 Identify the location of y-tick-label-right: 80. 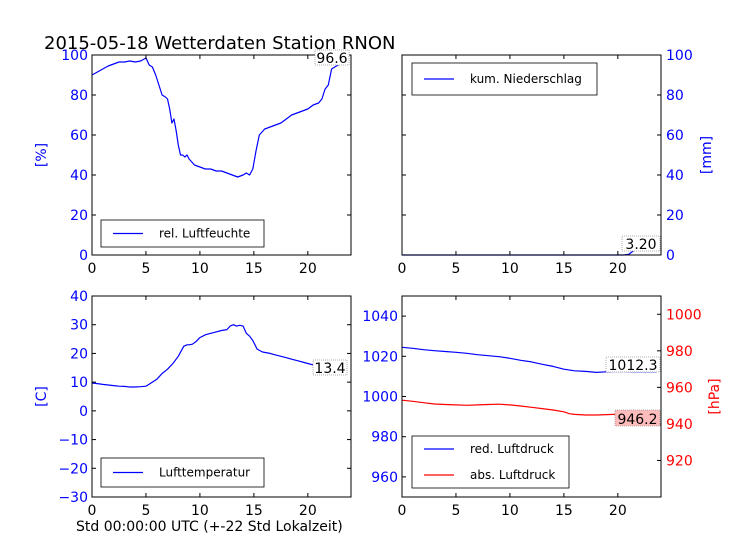
(675, 96).